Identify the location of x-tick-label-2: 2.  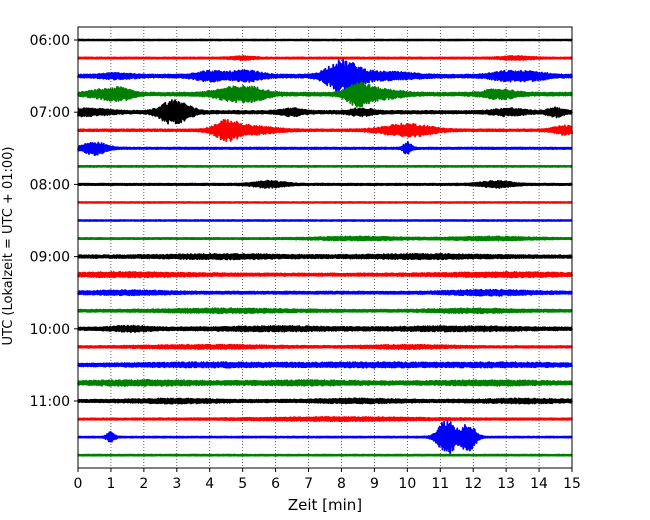
(143, 484).